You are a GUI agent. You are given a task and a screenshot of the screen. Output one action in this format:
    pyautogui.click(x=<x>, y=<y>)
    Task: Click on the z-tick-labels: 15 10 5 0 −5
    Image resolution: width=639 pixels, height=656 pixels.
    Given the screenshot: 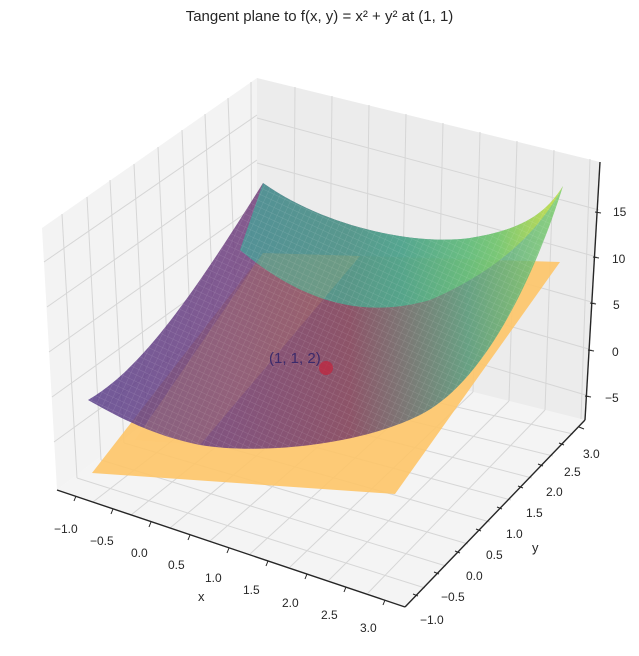 What is the action you would take?
    pyautogui.click(x=616, y=305)
    